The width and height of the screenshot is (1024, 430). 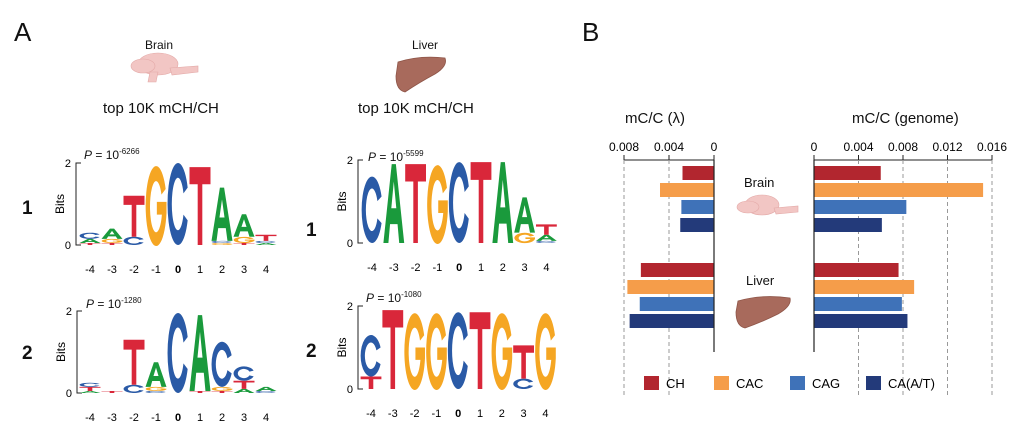 I want to click on genome-chart-title: mC/C (genome), so click(x=905, y=118).